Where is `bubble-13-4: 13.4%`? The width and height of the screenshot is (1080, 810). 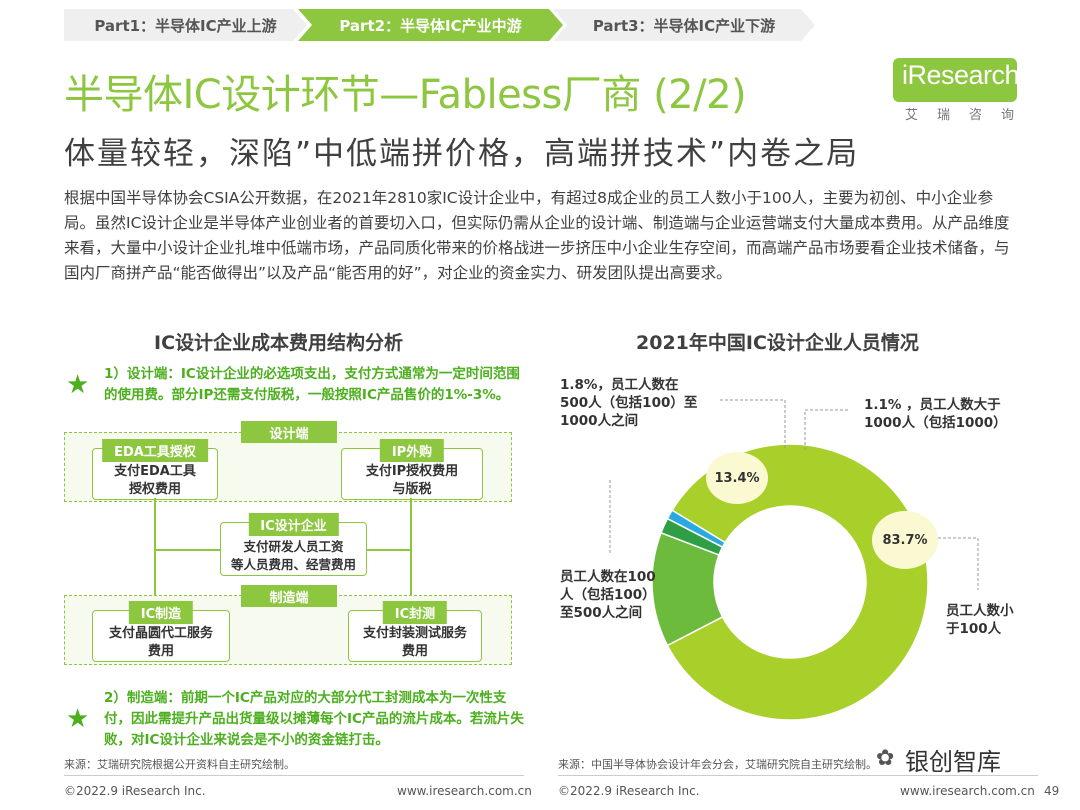 bubble-13-4: 13.4% is located at coordinates (737, 478).